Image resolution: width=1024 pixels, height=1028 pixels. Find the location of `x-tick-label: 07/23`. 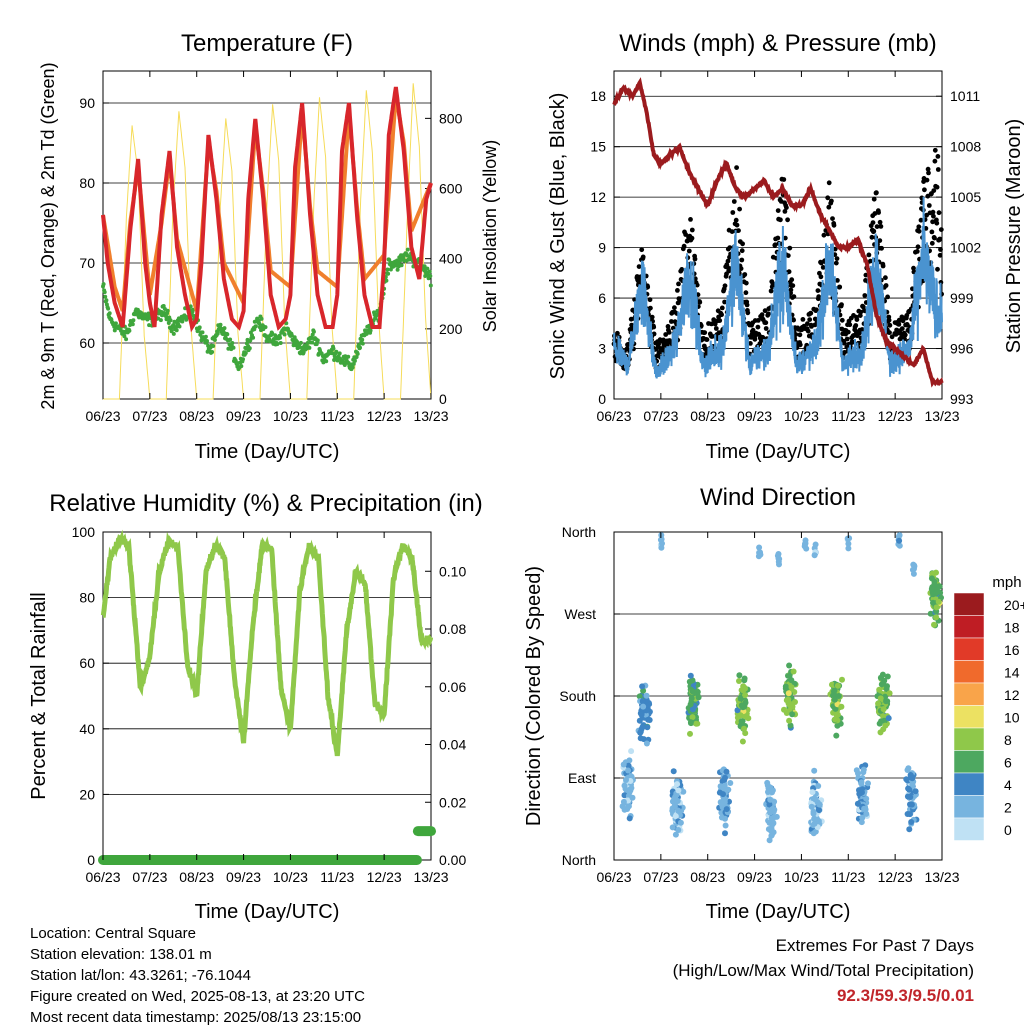

x-tick-label: 07/23 is located at coordinates (660, 877).